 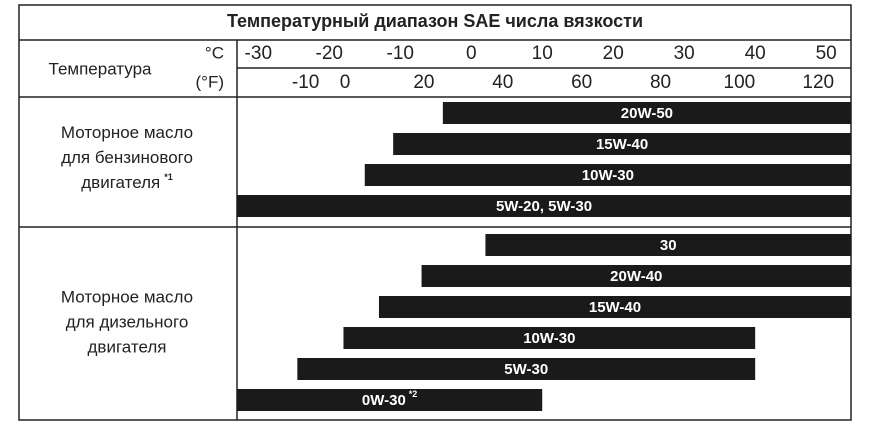 What do you see at coordinates (423, 82) in the screenshot?
I see `x2-tick-label: 20` at bounding box center [423, 82].